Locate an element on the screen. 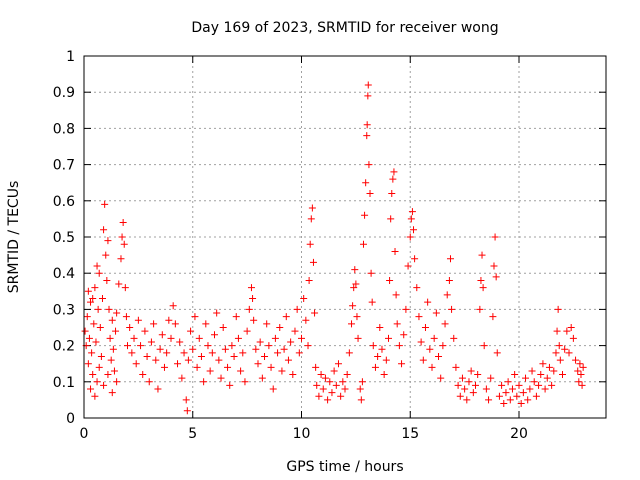  y-tick-label: 0.5 is located at coordinates (64, 238).